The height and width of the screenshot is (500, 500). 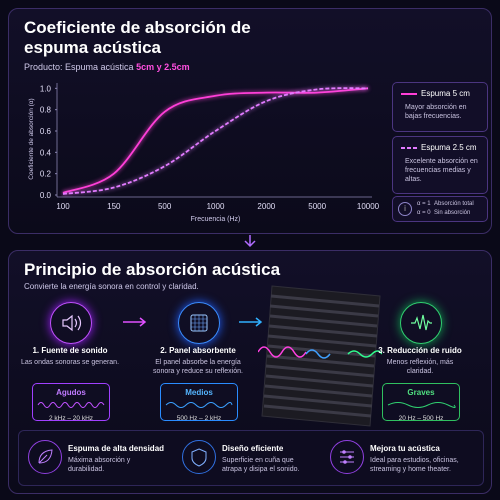 I want to click on wave-out, so click(x=364, y=354).